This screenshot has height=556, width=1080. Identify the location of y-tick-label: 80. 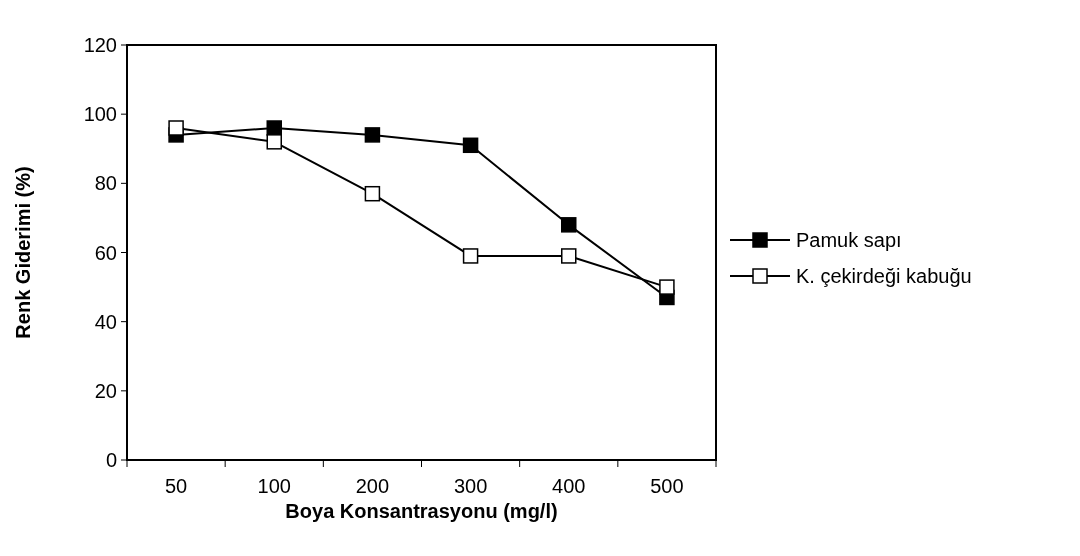
(105, 183).